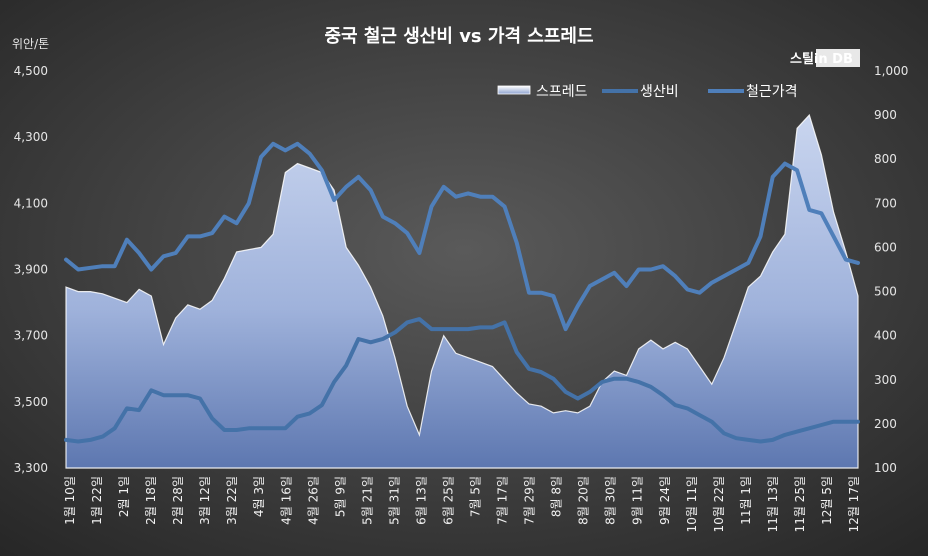 The height and width of the screenshot is (556, 928). I want to click on x-axis-tick-label: 8월 30일, so click(611, 500).